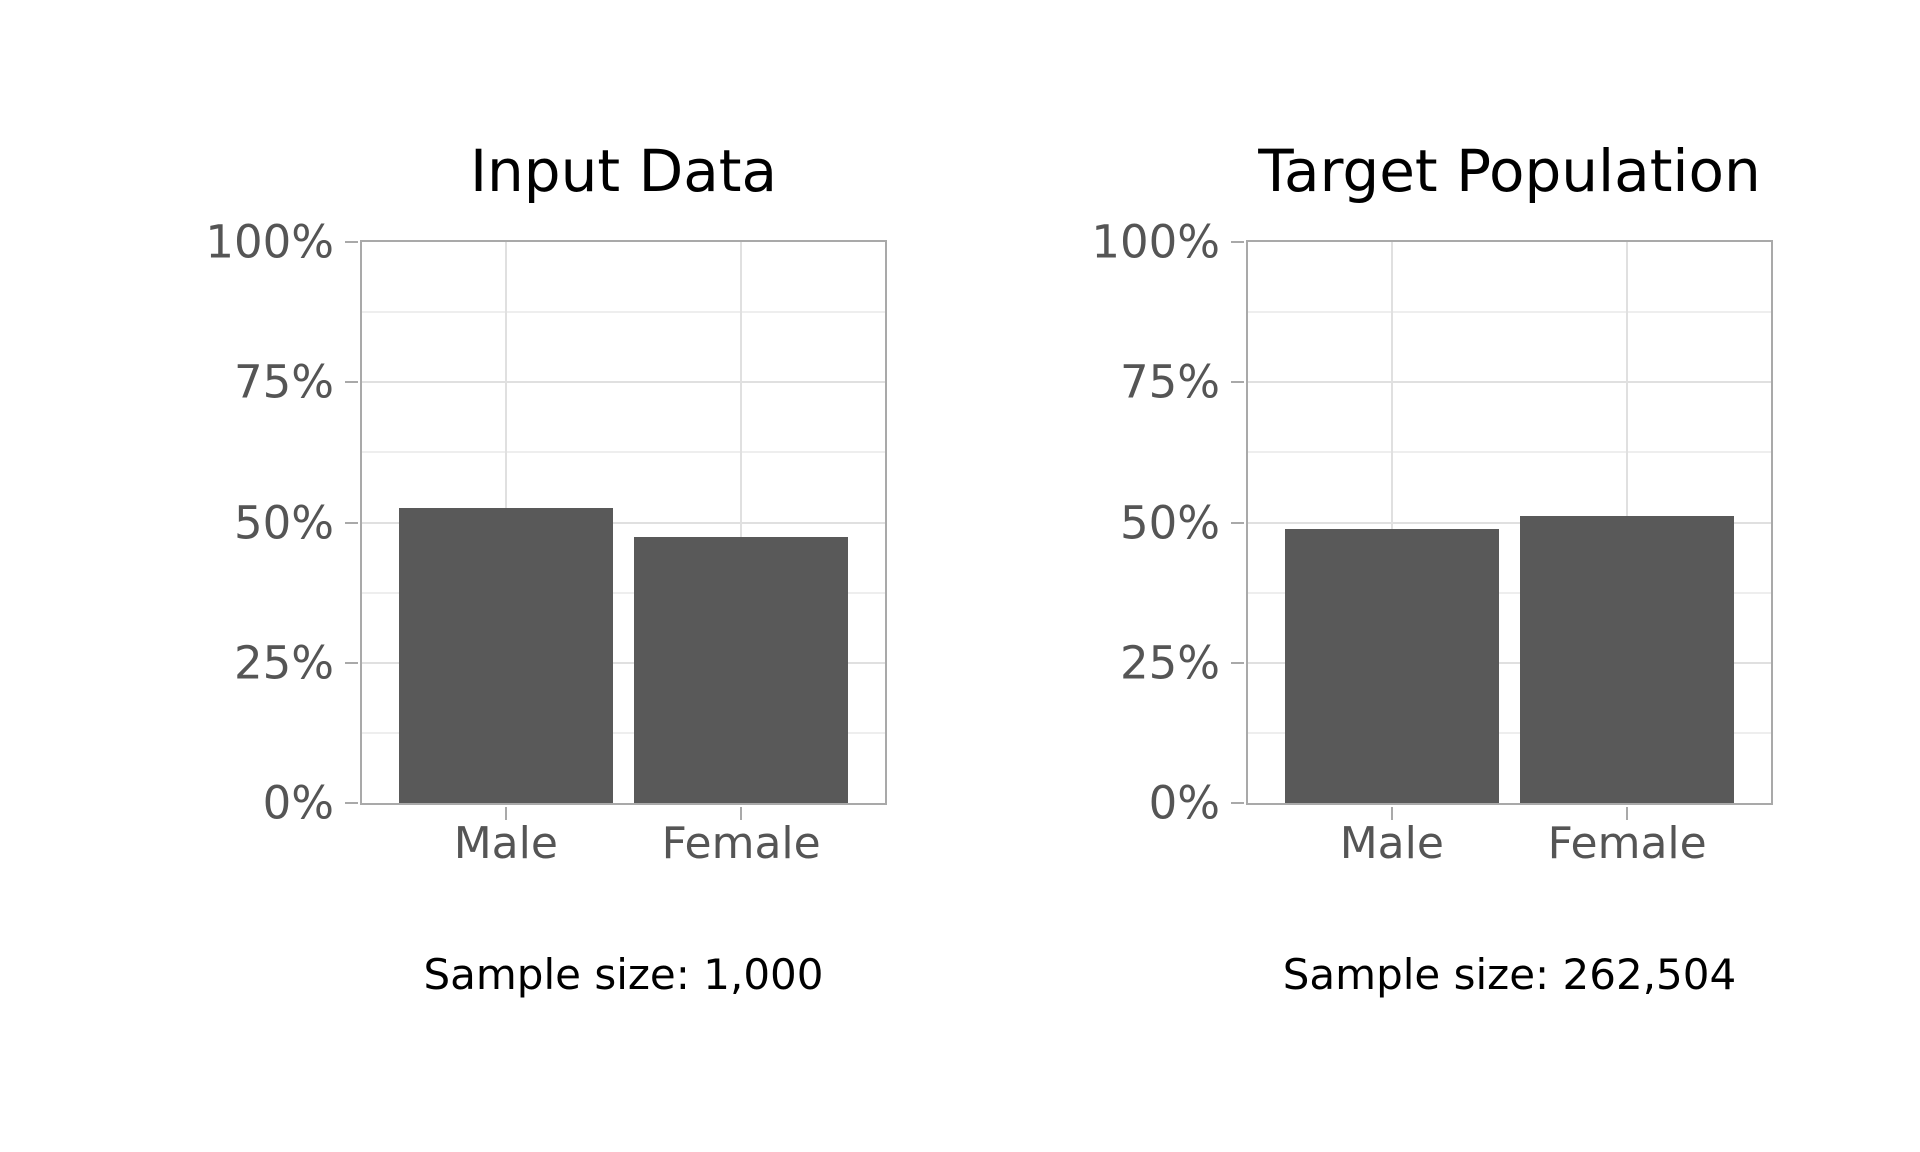 This screenshot has width=1920, height=1152. What do you see at coordinates (623, 974) in the screenshot?
I see `sample-size-label: Sample size: 1,000` at bounding box center [623, 974].